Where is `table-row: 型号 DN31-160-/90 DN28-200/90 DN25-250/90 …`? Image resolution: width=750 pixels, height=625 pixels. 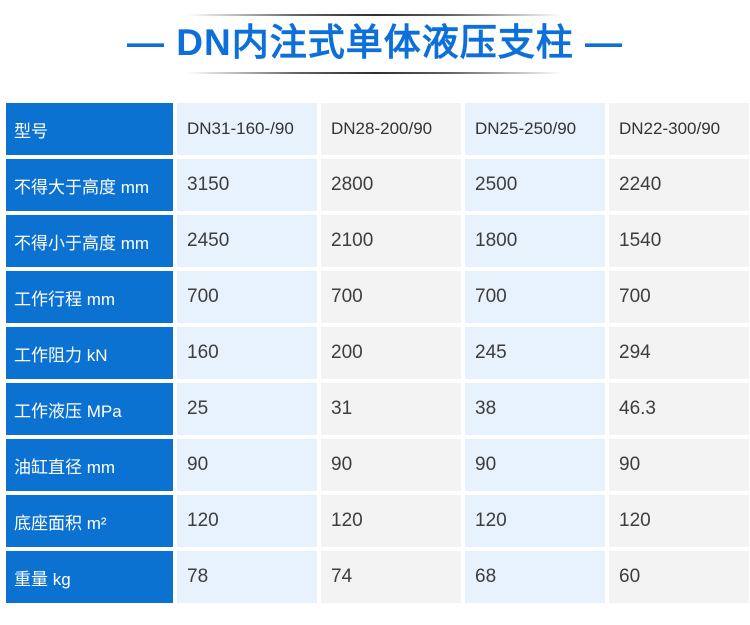
table-row: 型号 DN31-160-/90 DN28-200/90 DN25-250/90 … is located at coordinates (378, 129).